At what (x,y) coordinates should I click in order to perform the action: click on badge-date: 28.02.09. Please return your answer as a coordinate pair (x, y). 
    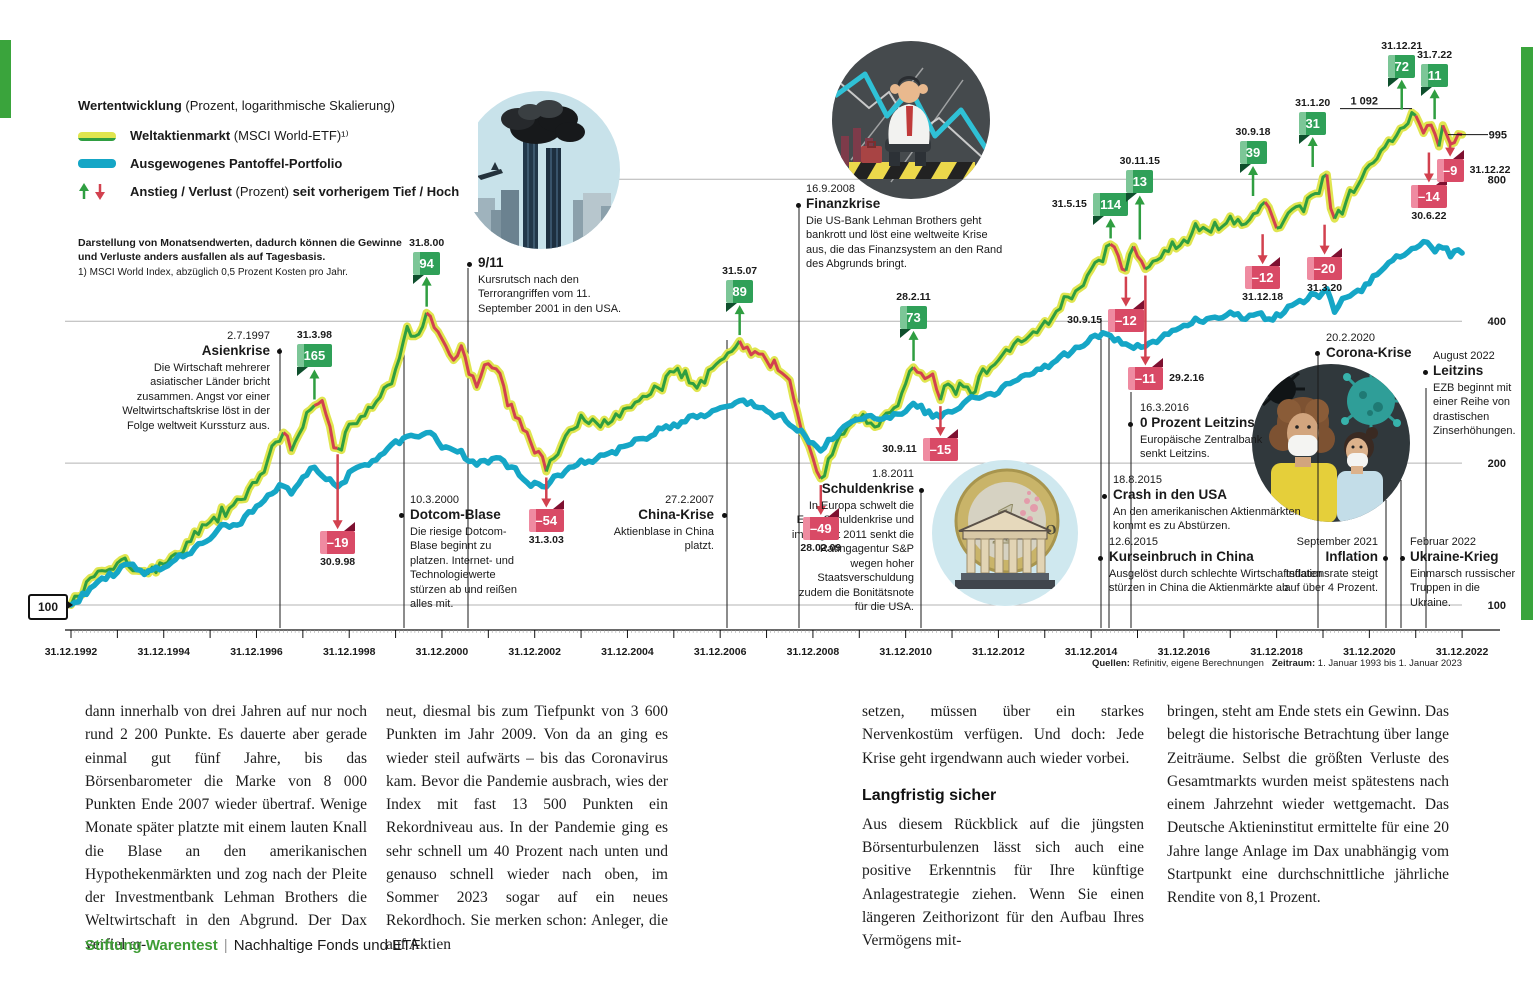
    Looking at the image, I should click on (821, 548).